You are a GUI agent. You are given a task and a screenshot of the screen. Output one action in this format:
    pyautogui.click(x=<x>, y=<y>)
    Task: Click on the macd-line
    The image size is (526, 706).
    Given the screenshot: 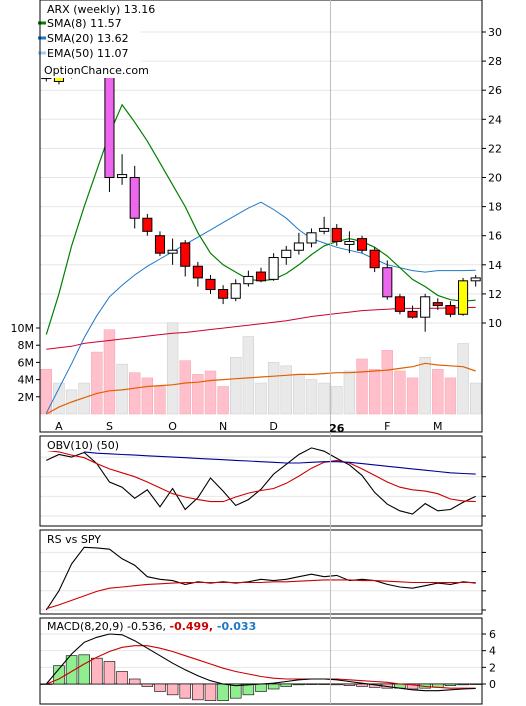 What is the action you would take?
    pyautogui.click(x=260, y=662)
    